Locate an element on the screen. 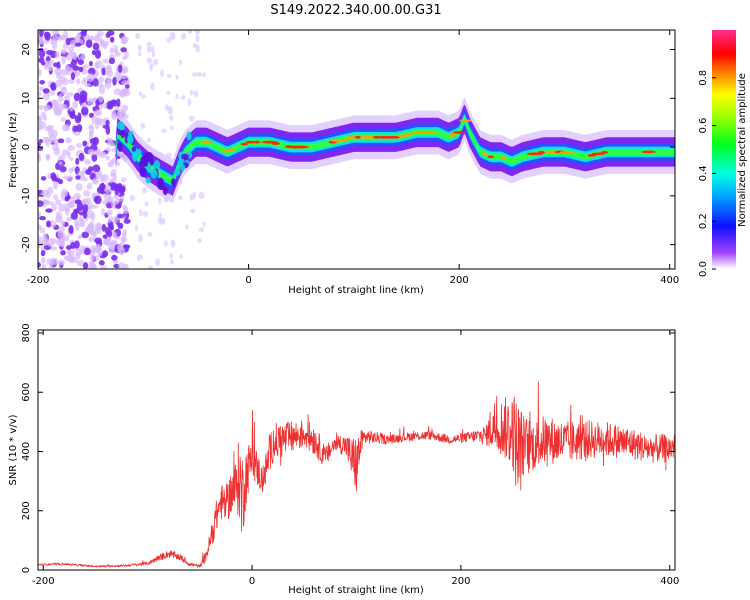 Image resolution: width=750 pixels, height=600 pixels. colorbar-label: Normalized spectral amplitude is located at coordinates (742, 150).